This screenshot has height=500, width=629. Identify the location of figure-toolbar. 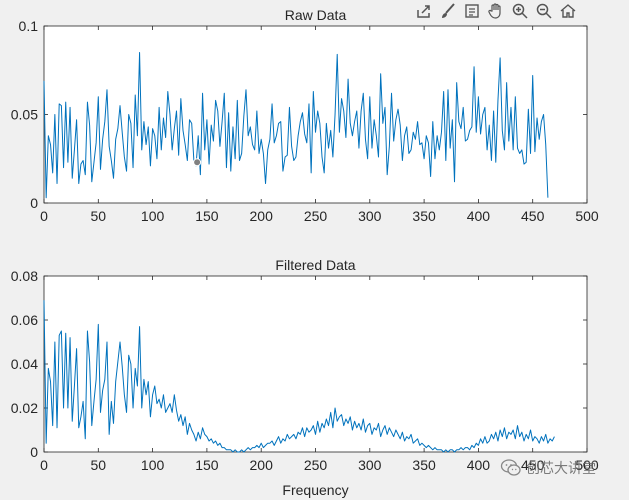
(496, 11).